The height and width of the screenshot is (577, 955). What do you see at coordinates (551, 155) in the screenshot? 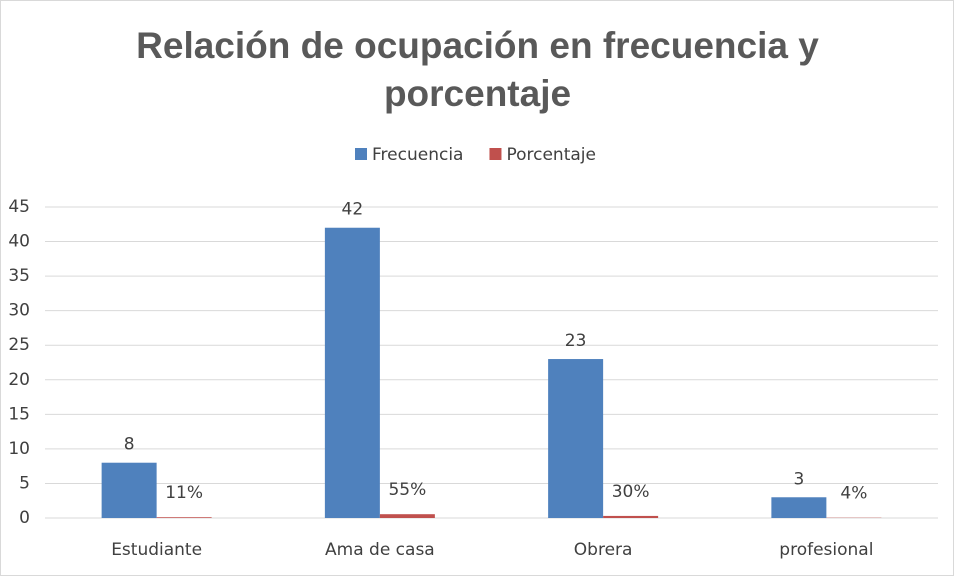
I see `legend-label: Porcentaje` at bounding box center [551, 155].